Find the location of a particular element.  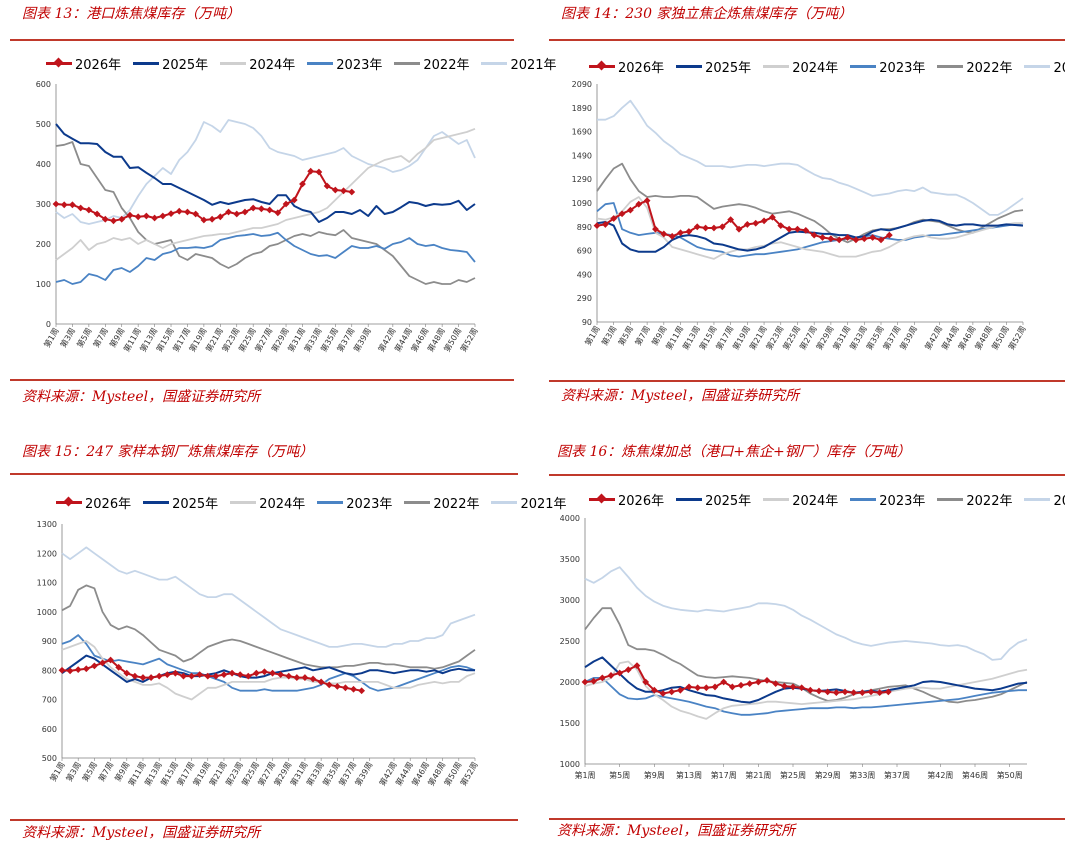

legend-label: 2024年 is located at coordinates (815, 68).